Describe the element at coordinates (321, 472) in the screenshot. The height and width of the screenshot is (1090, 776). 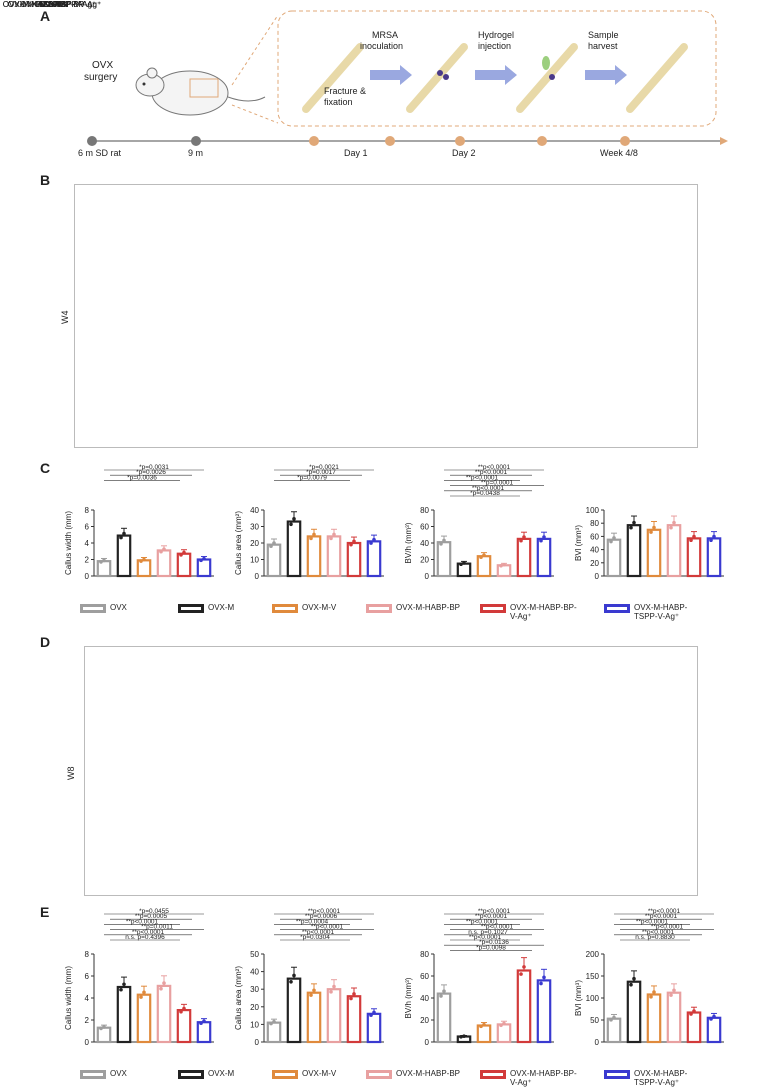
I see `significance-label: *p=0.0017` at that location.